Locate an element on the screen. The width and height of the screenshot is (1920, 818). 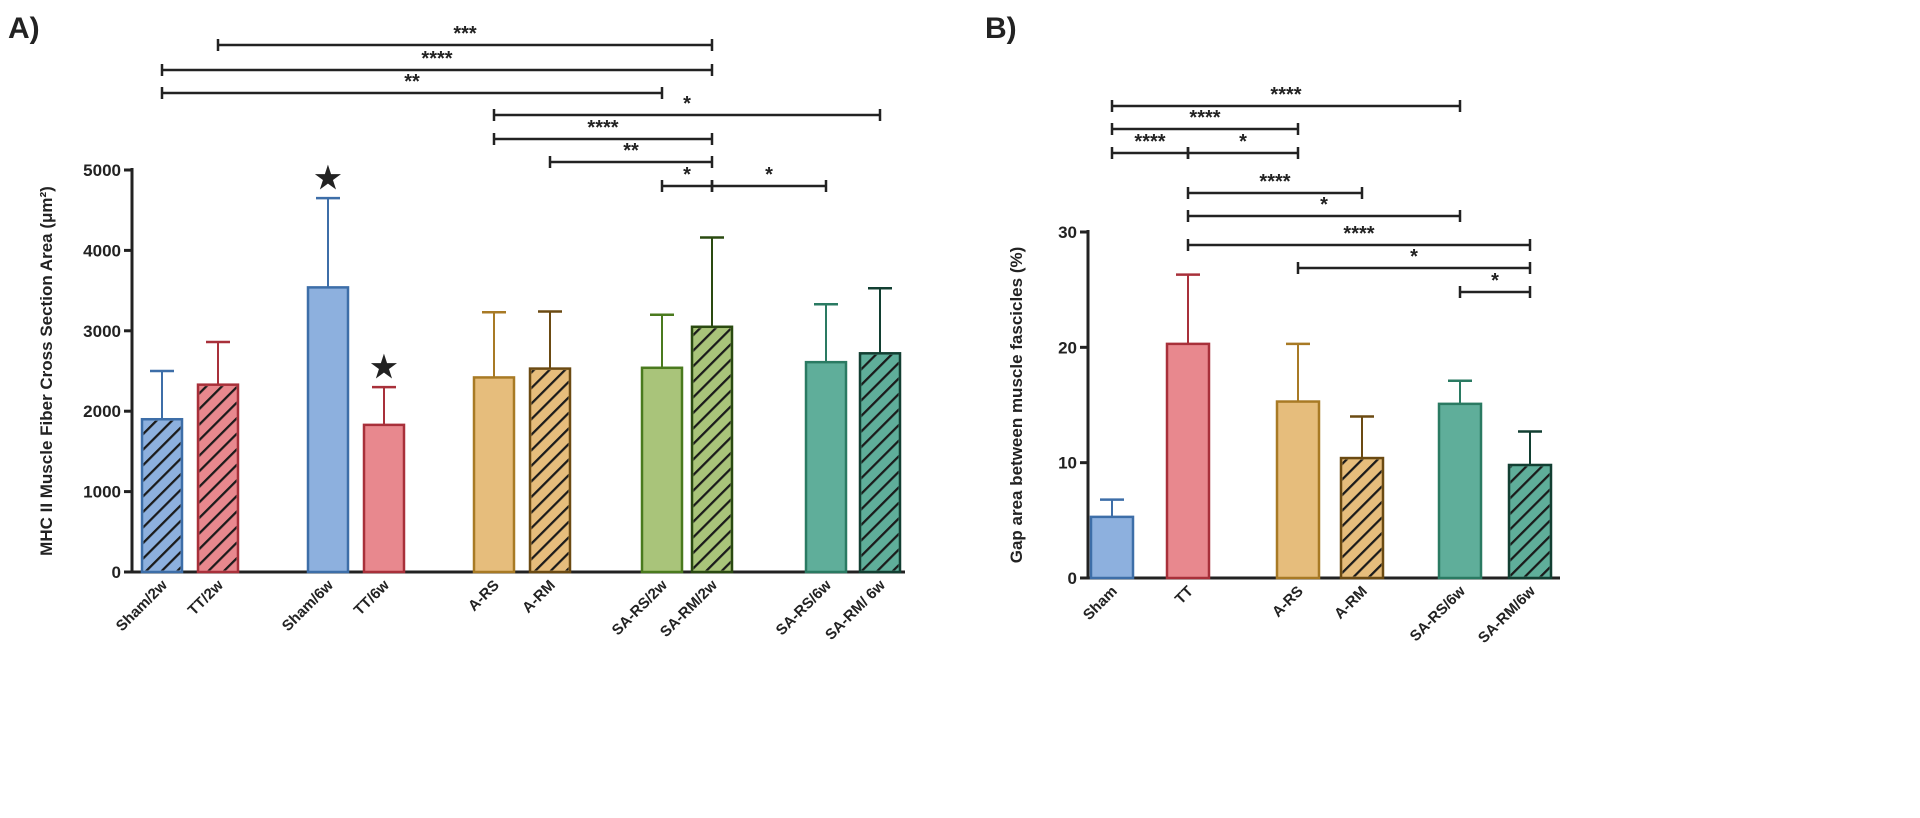
y-tick-label: 4000 is located at coordinates (102, 250).